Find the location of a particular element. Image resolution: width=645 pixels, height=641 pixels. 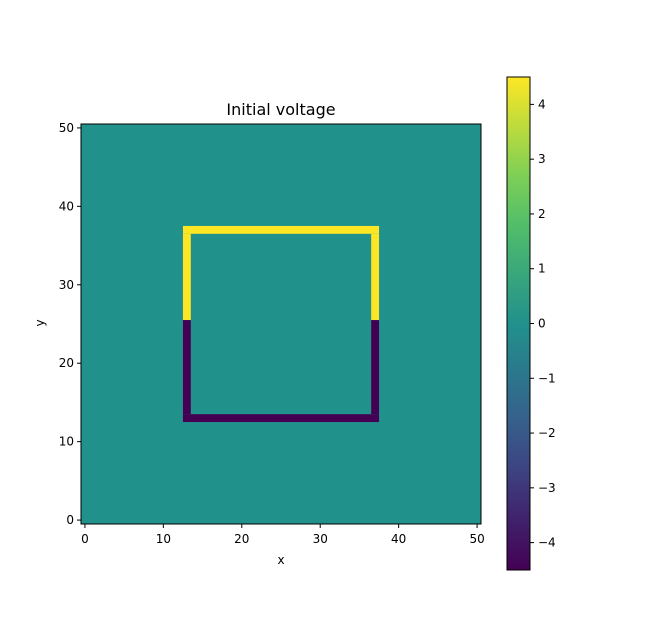

colorbar-tick-label: −4 is located at coordinates (547, 543).